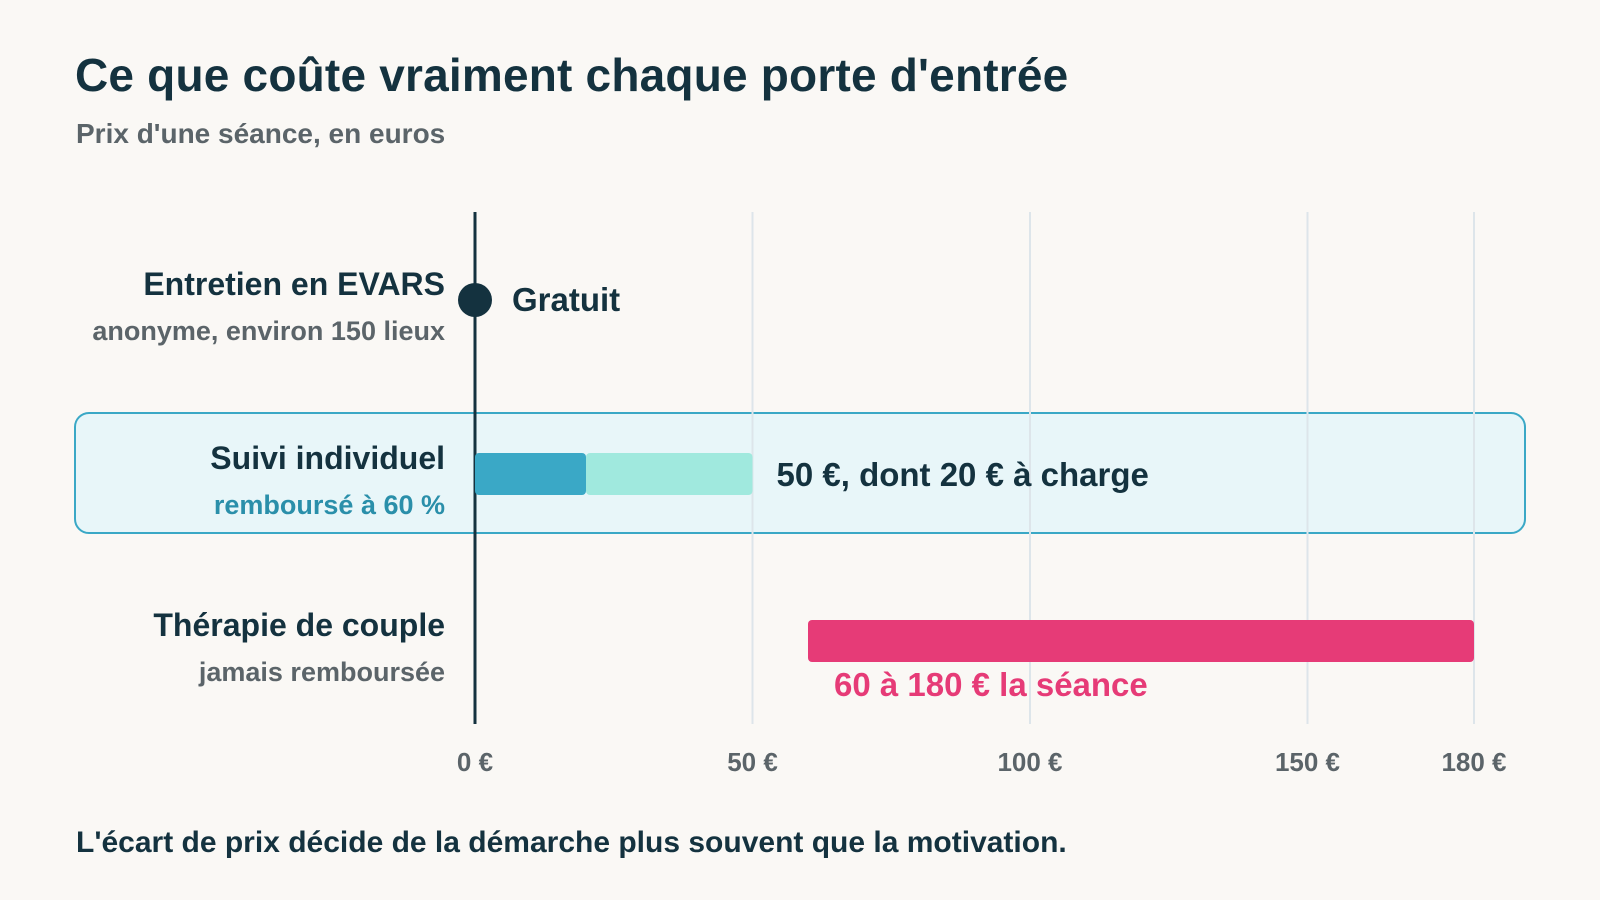  I want to click on highlight-layer, so click(800, 473).